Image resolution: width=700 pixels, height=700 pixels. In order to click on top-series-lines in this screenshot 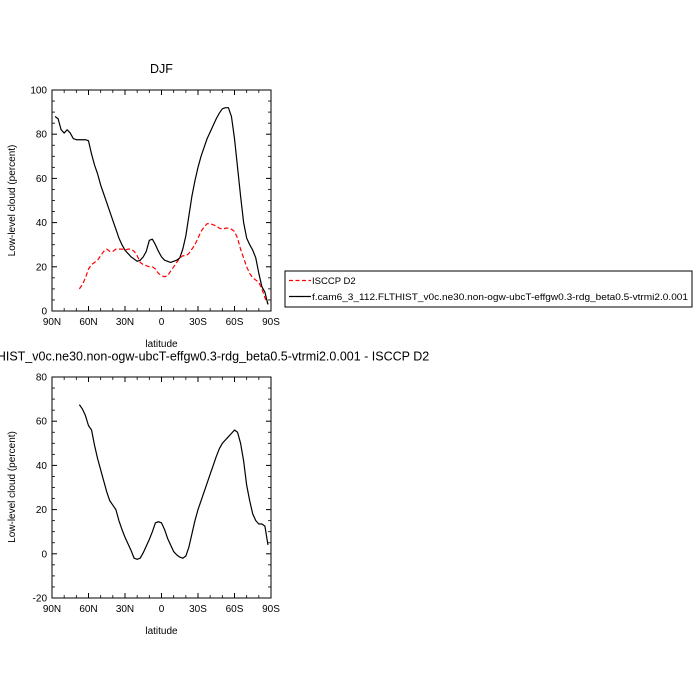, I will do `click(161, 206)`.